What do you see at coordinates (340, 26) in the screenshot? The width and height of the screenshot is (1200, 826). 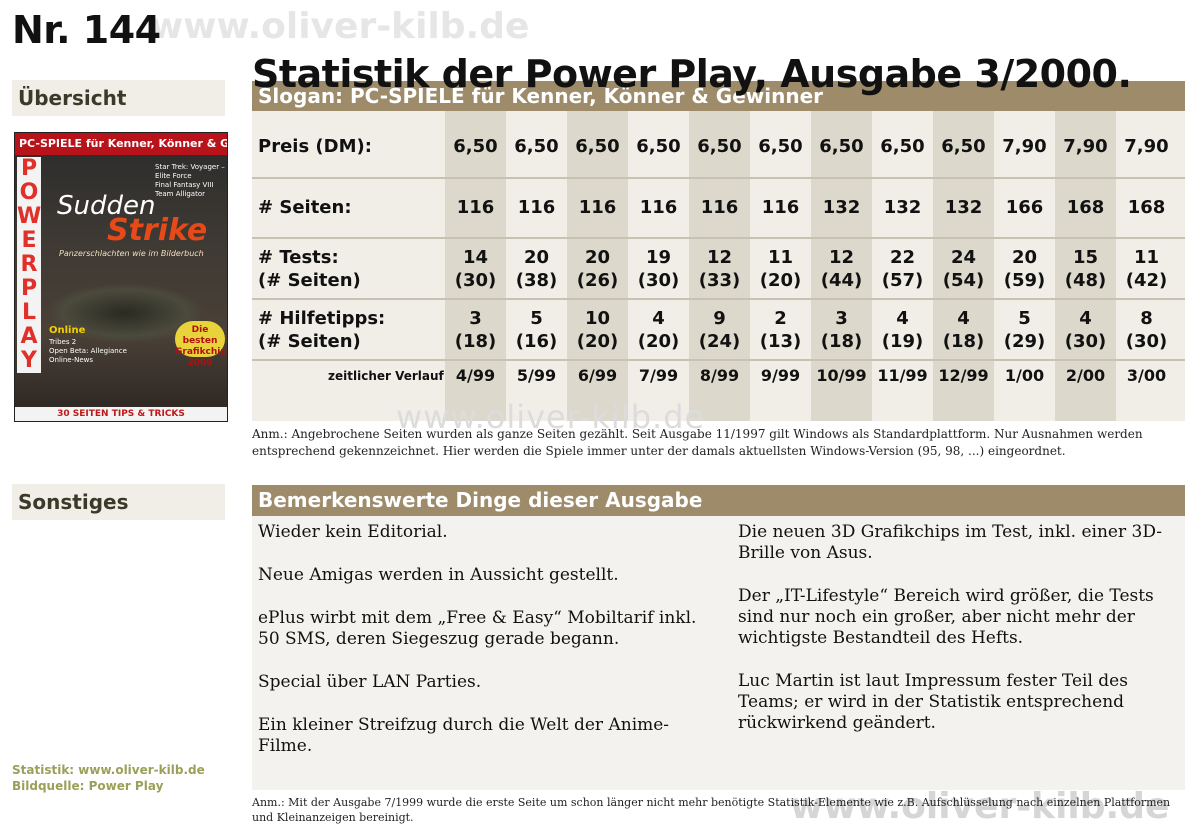 I see `watermark-top: www.oliver-kilb.de` at bounding box center [340, 26].